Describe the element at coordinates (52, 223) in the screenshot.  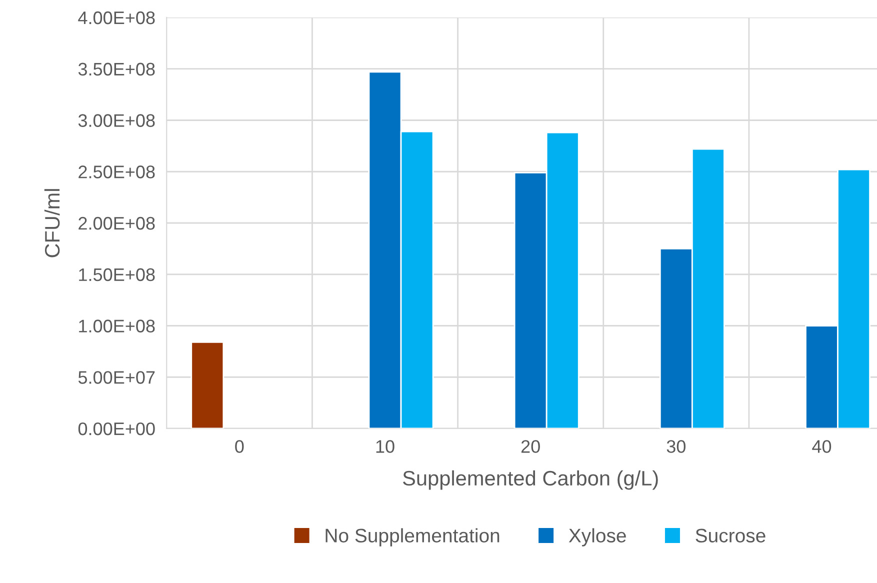
I see `y-axis-title: CFU/ml` at that location.